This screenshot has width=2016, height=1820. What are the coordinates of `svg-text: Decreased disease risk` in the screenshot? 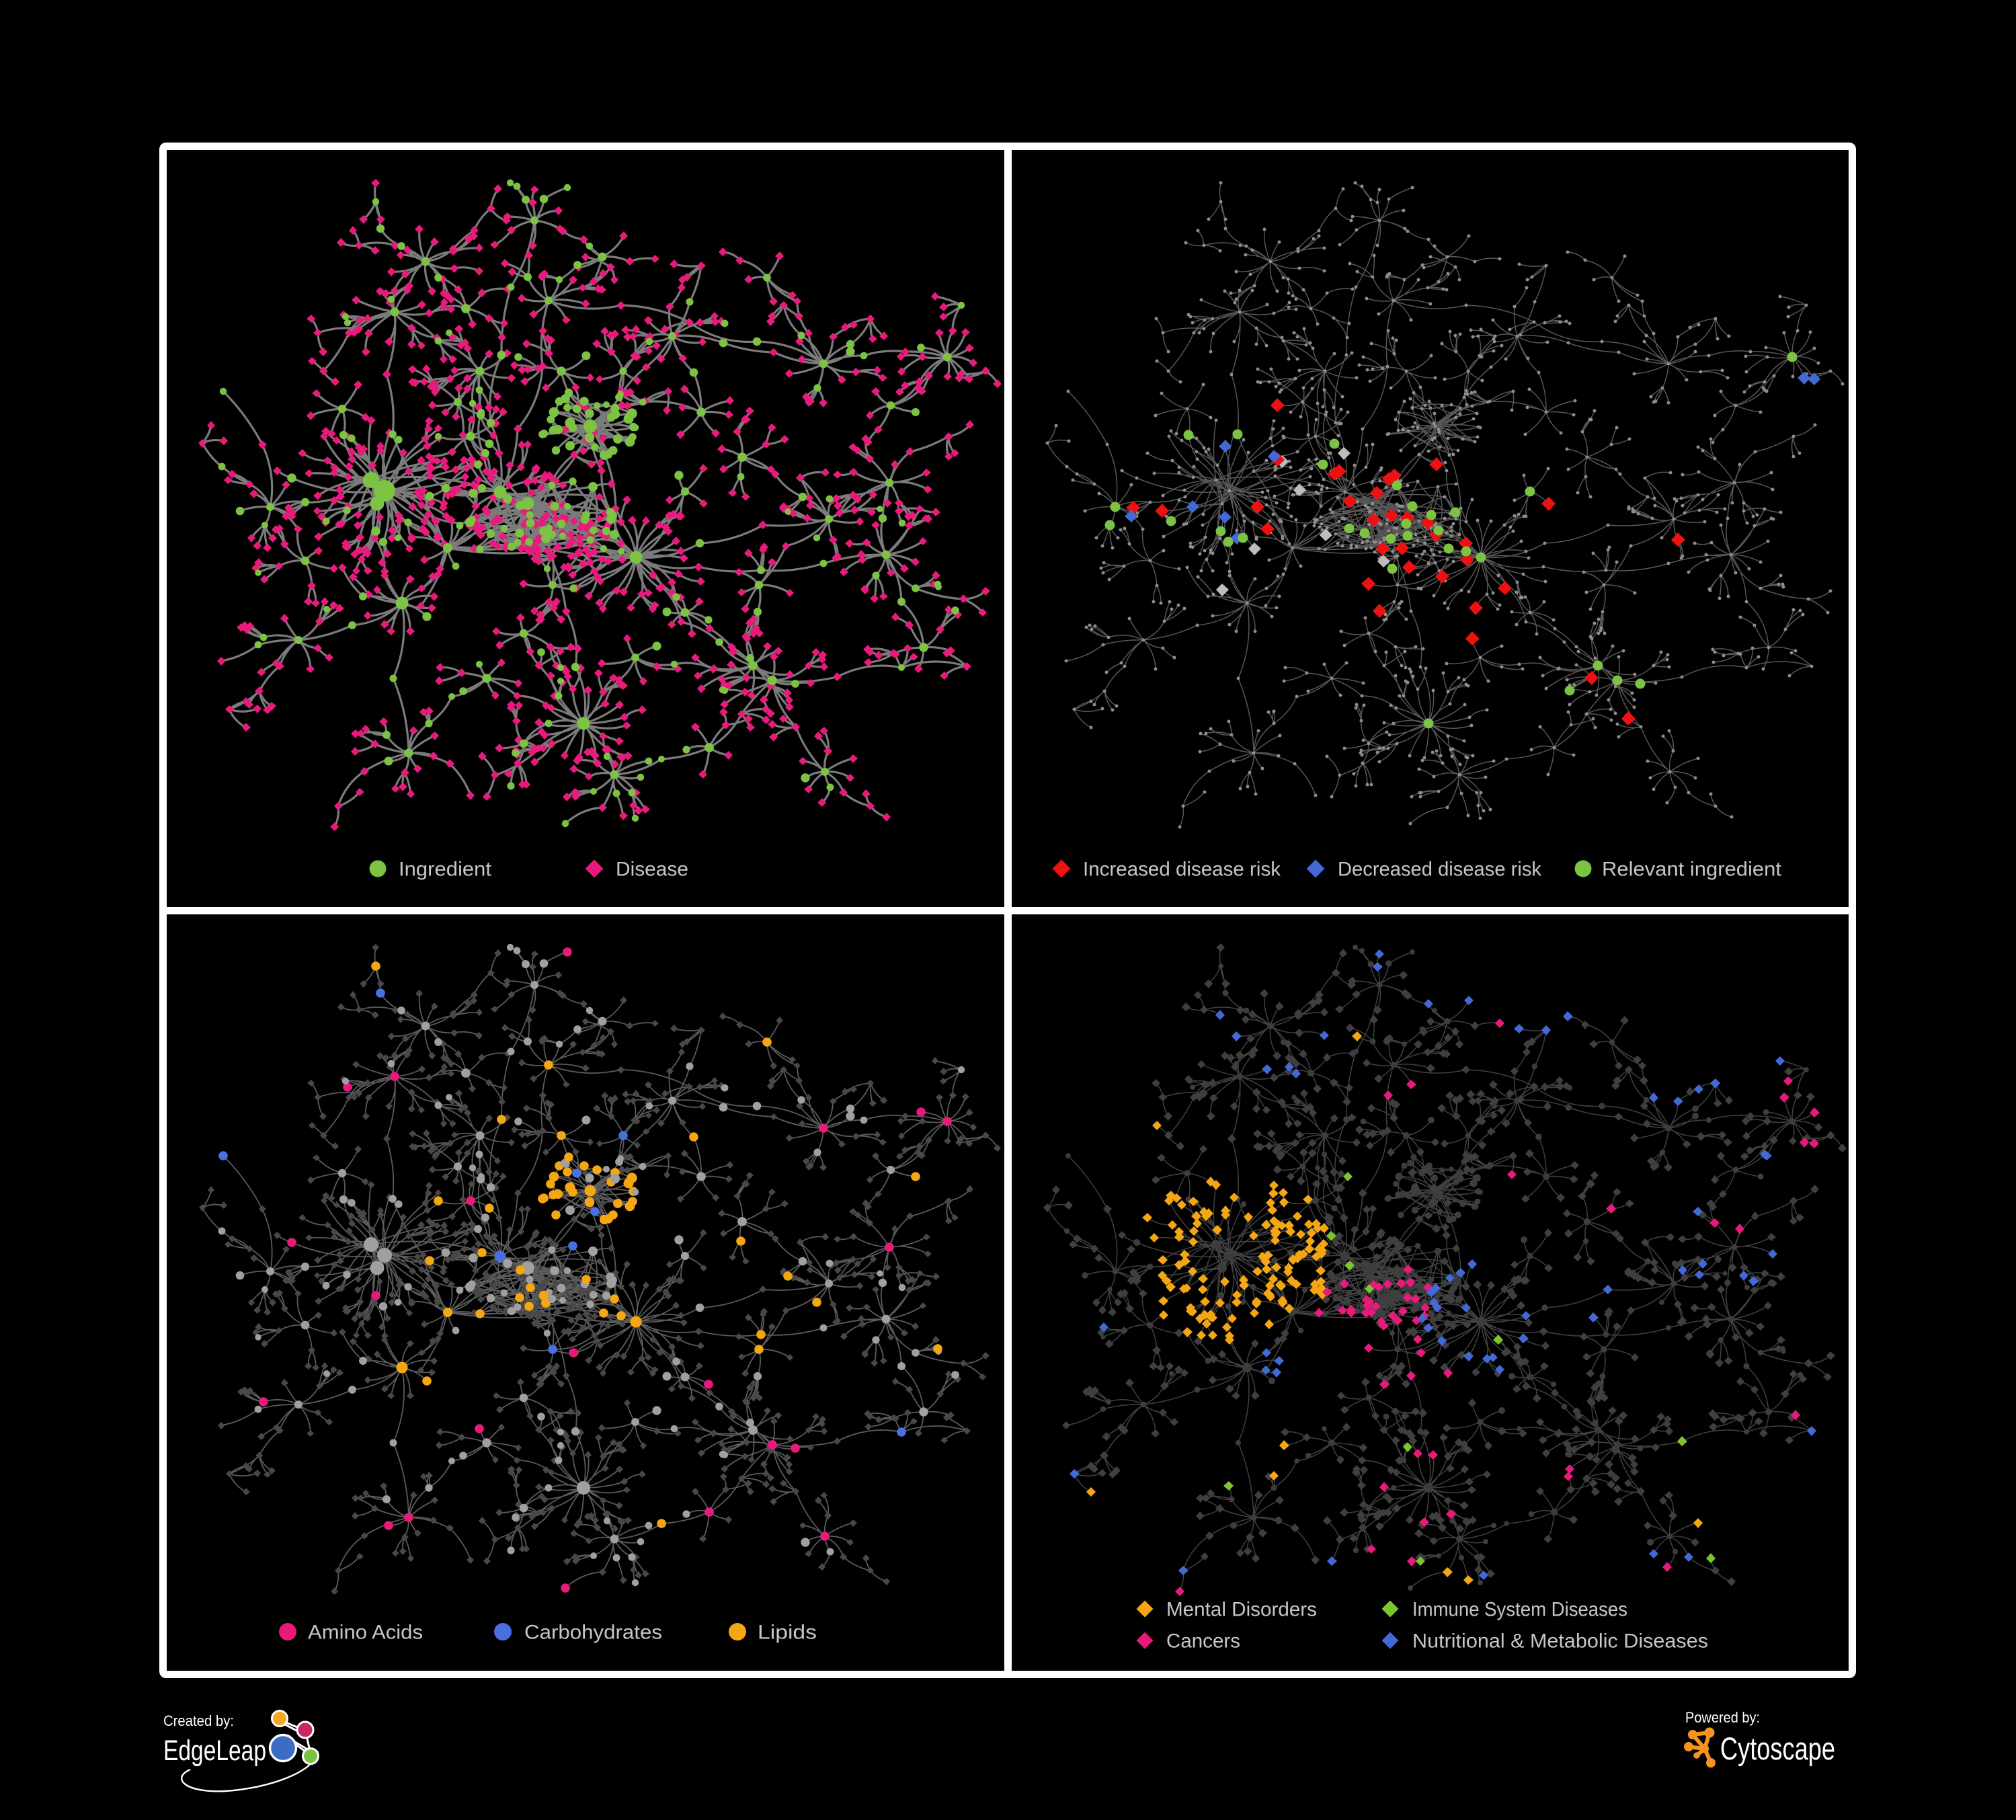 It's located at (1440, 870).